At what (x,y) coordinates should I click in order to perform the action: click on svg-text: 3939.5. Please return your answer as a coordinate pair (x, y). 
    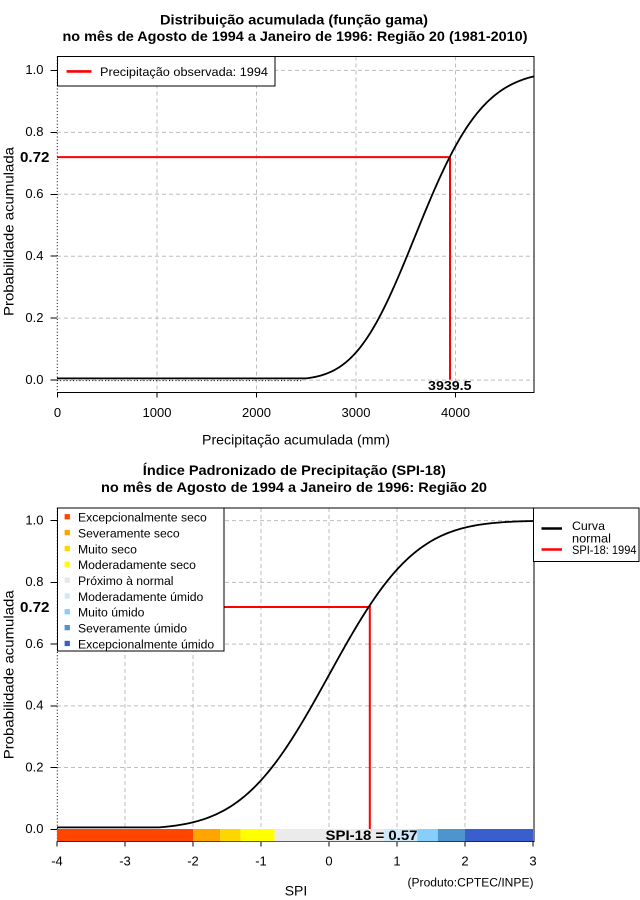
    Looking at the image, I should click on (450, 385).